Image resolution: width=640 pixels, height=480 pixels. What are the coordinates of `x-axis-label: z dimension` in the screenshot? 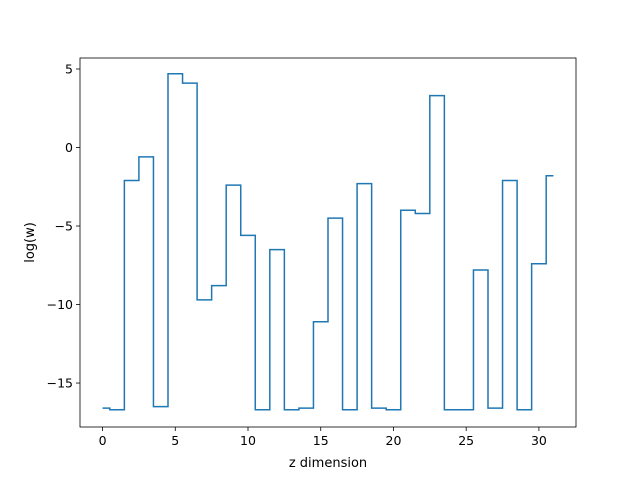 It's located at (328, 463).